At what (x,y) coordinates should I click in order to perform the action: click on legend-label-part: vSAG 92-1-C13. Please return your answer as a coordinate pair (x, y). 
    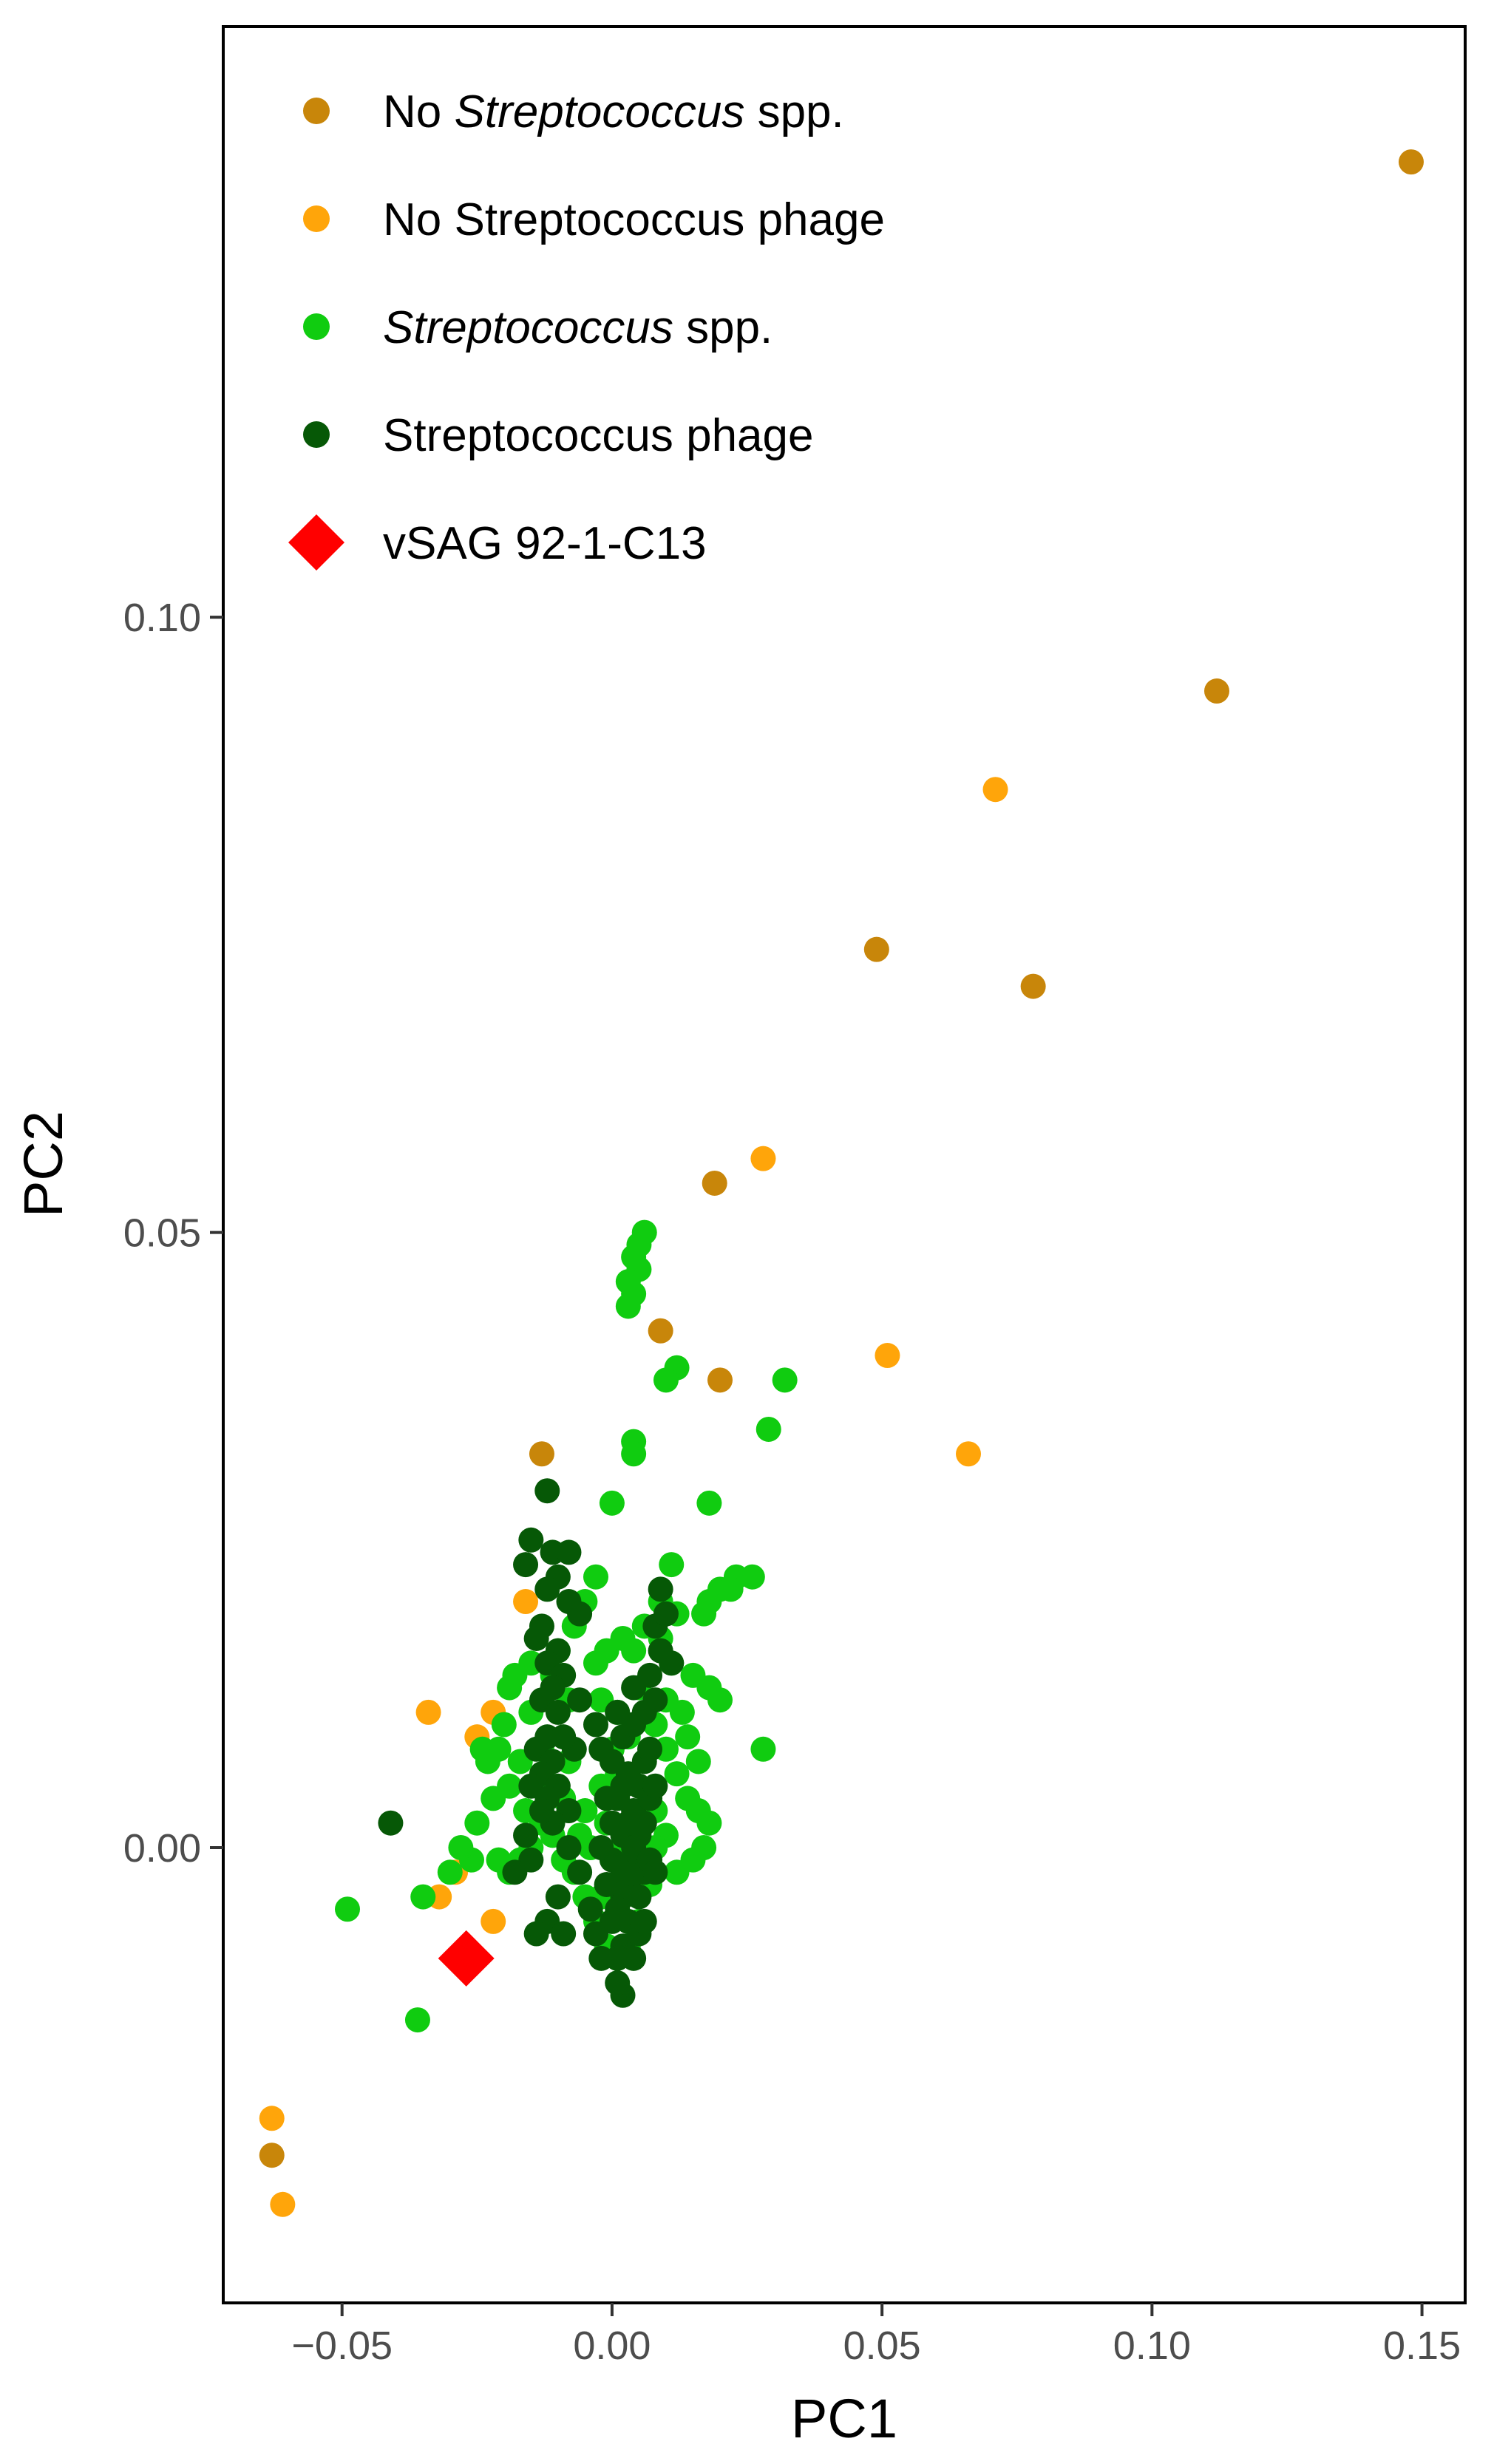
    Looking at the image, I should click on (545, 543).